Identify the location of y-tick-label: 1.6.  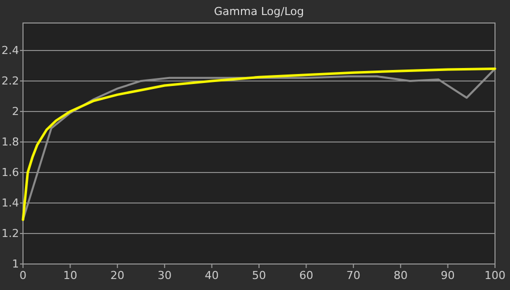
(10, 172).